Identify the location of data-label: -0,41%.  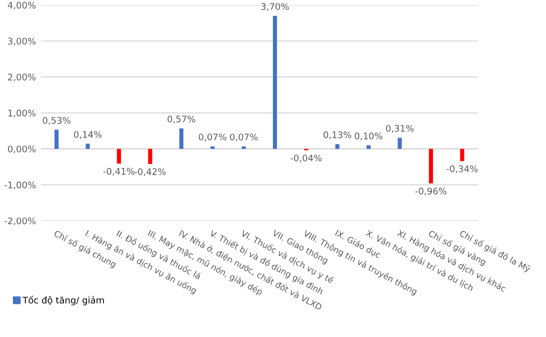
(118, 172).